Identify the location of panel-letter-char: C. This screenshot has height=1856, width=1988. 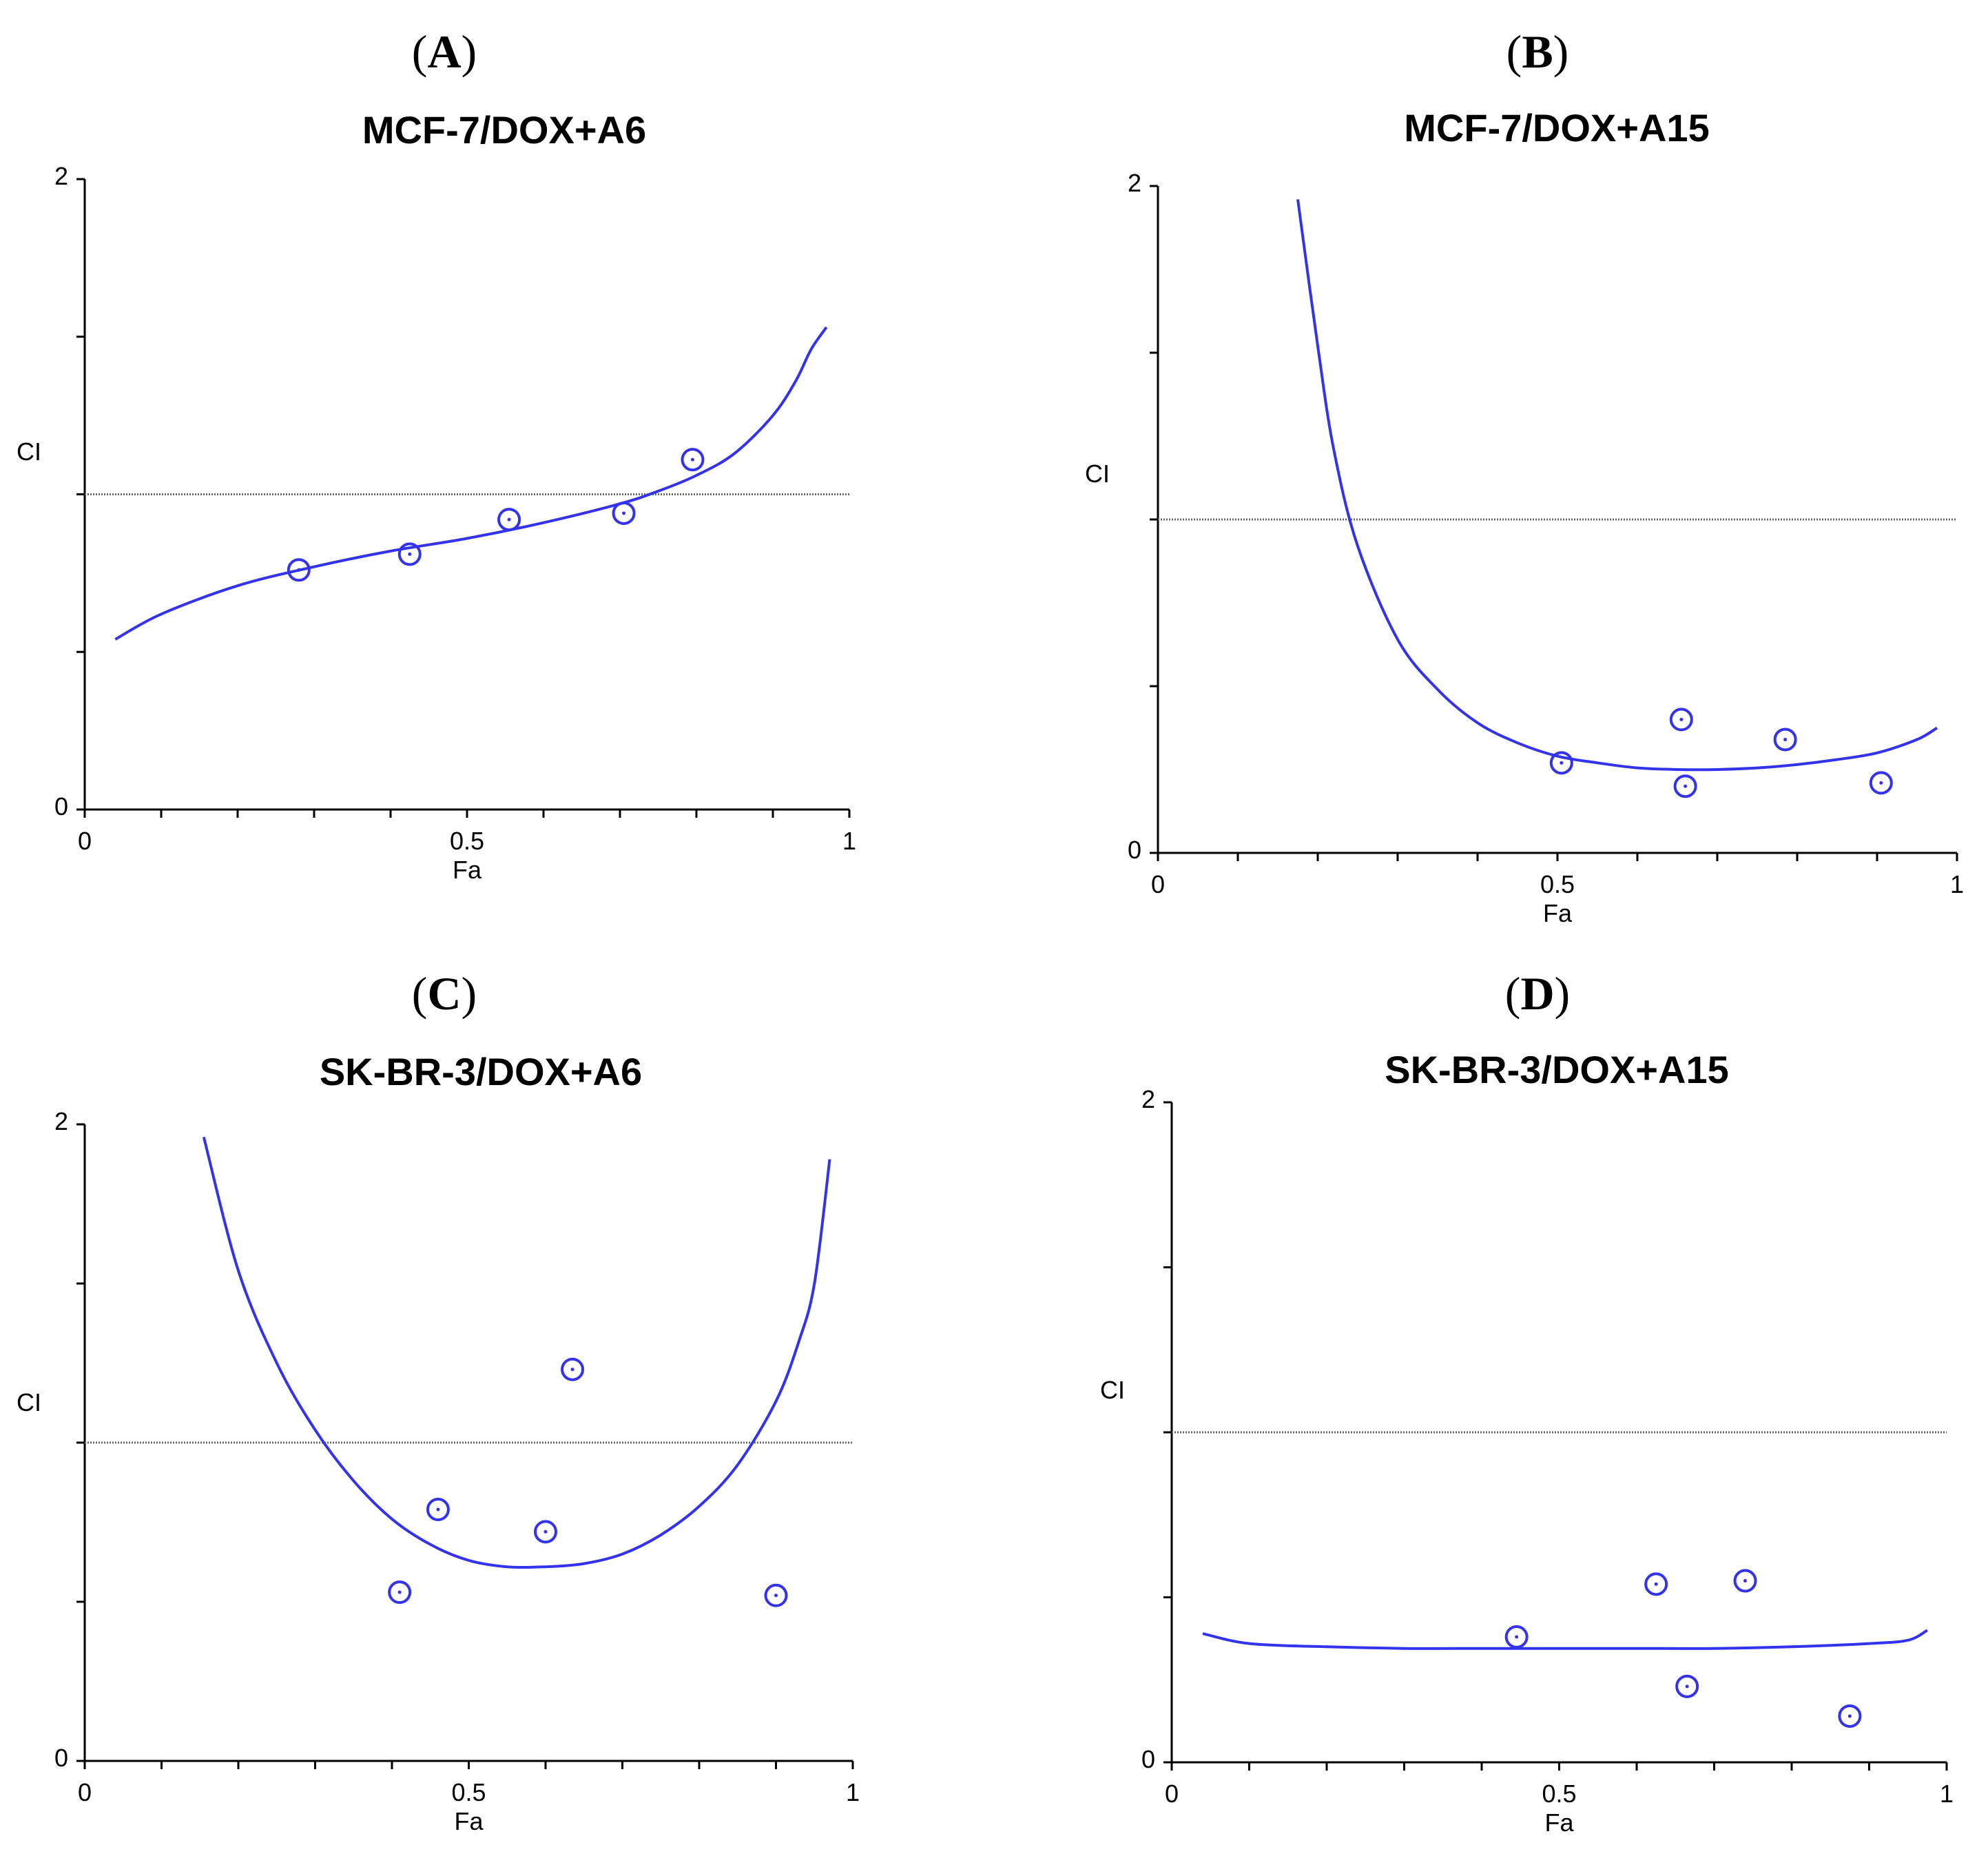
(444, 994).